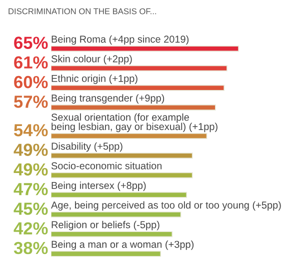  Describe the element at coordinates (31, 62) in the screenshot. I see `data-label: 61%` at that location.